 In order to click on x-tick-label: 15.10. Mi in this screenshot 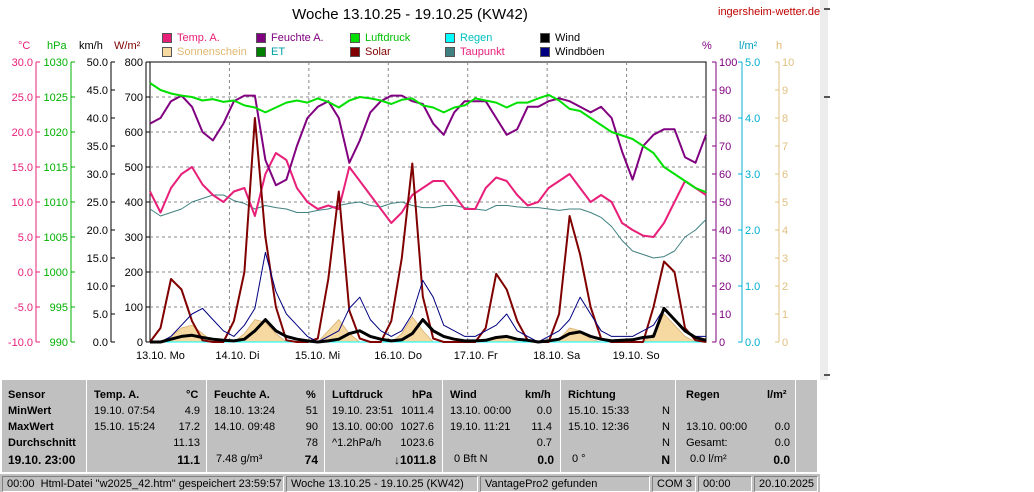, I will do `click(317, 356)`.